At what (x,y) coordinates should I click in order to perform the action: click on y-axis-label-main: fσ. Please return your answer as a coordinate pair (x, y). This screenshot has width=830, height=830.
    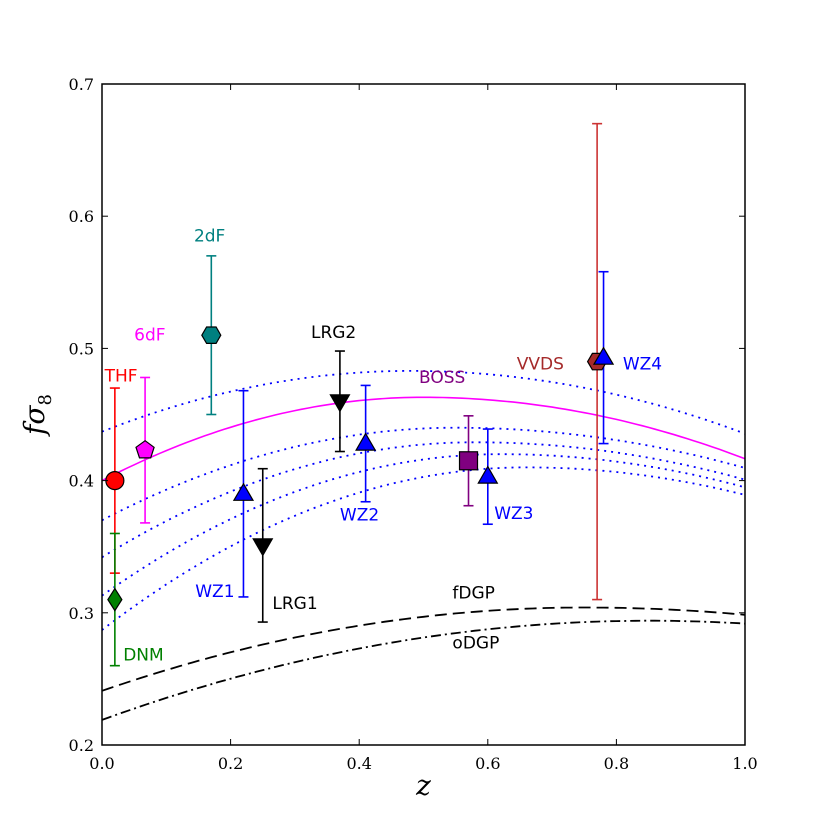
    Looking at the image, I should click on (34, 421).